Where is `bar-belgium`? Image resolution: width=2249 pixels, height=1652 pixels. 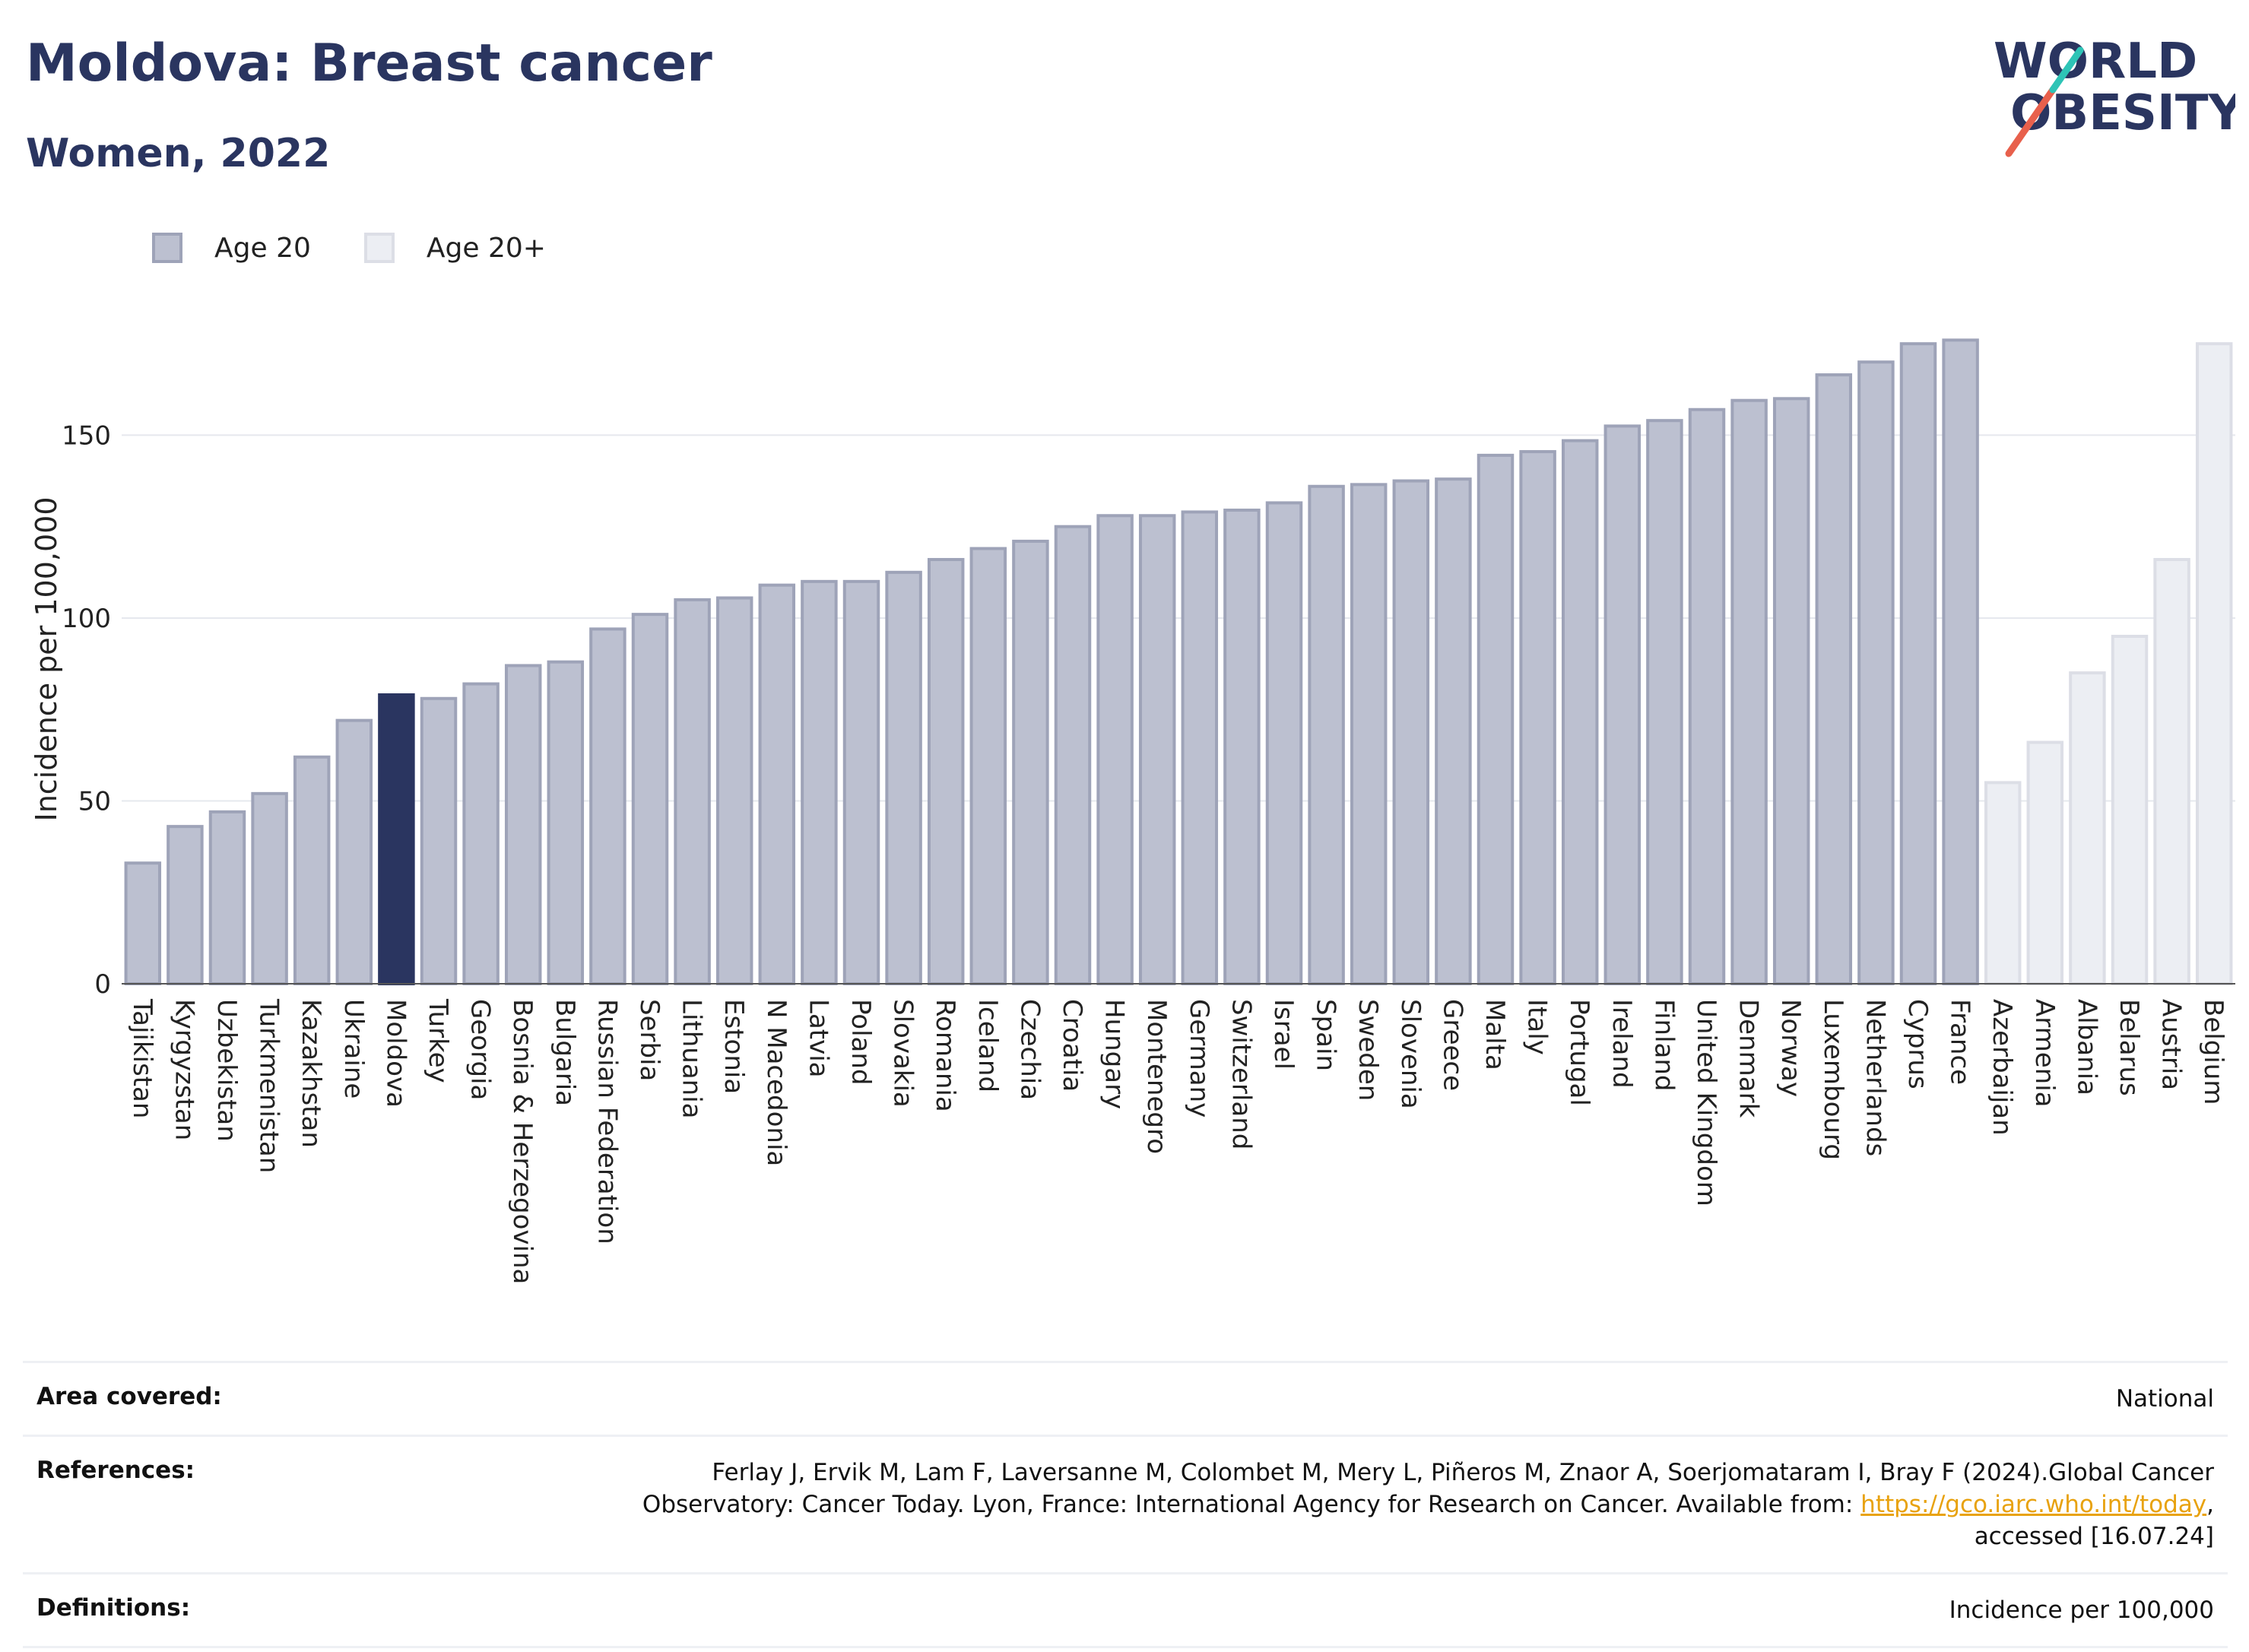 bar-belgium is located at coordinates (2214, 663).